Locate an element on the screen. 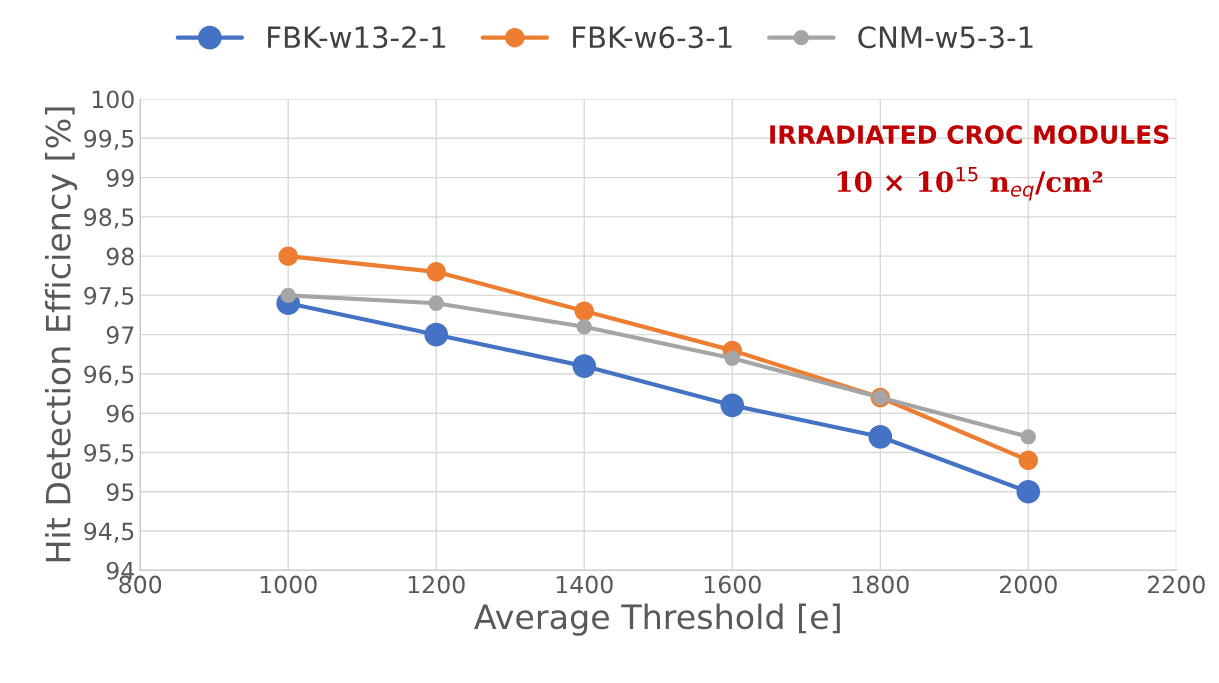 This screenshot has height=683, width=1219. x-tick-label: 2200 is located at coordinates (1176, 584).